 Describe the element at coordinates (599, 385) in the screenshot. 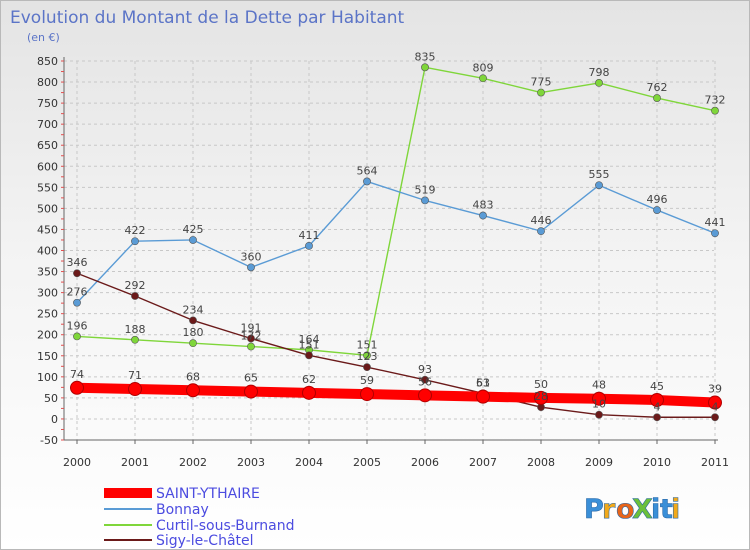

I see `data-label: 48` at that location.